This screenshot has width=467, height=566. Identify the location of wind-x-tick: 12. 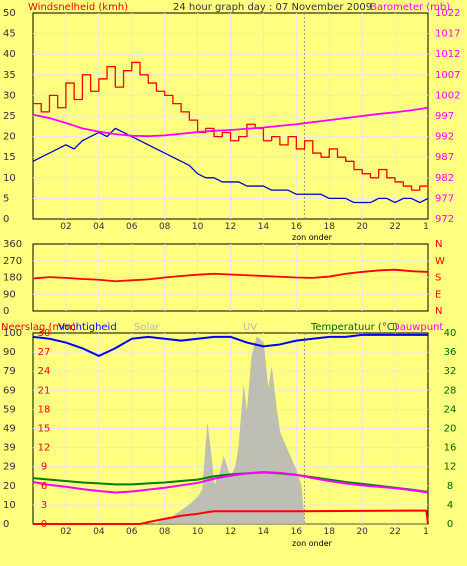
(230, 227).